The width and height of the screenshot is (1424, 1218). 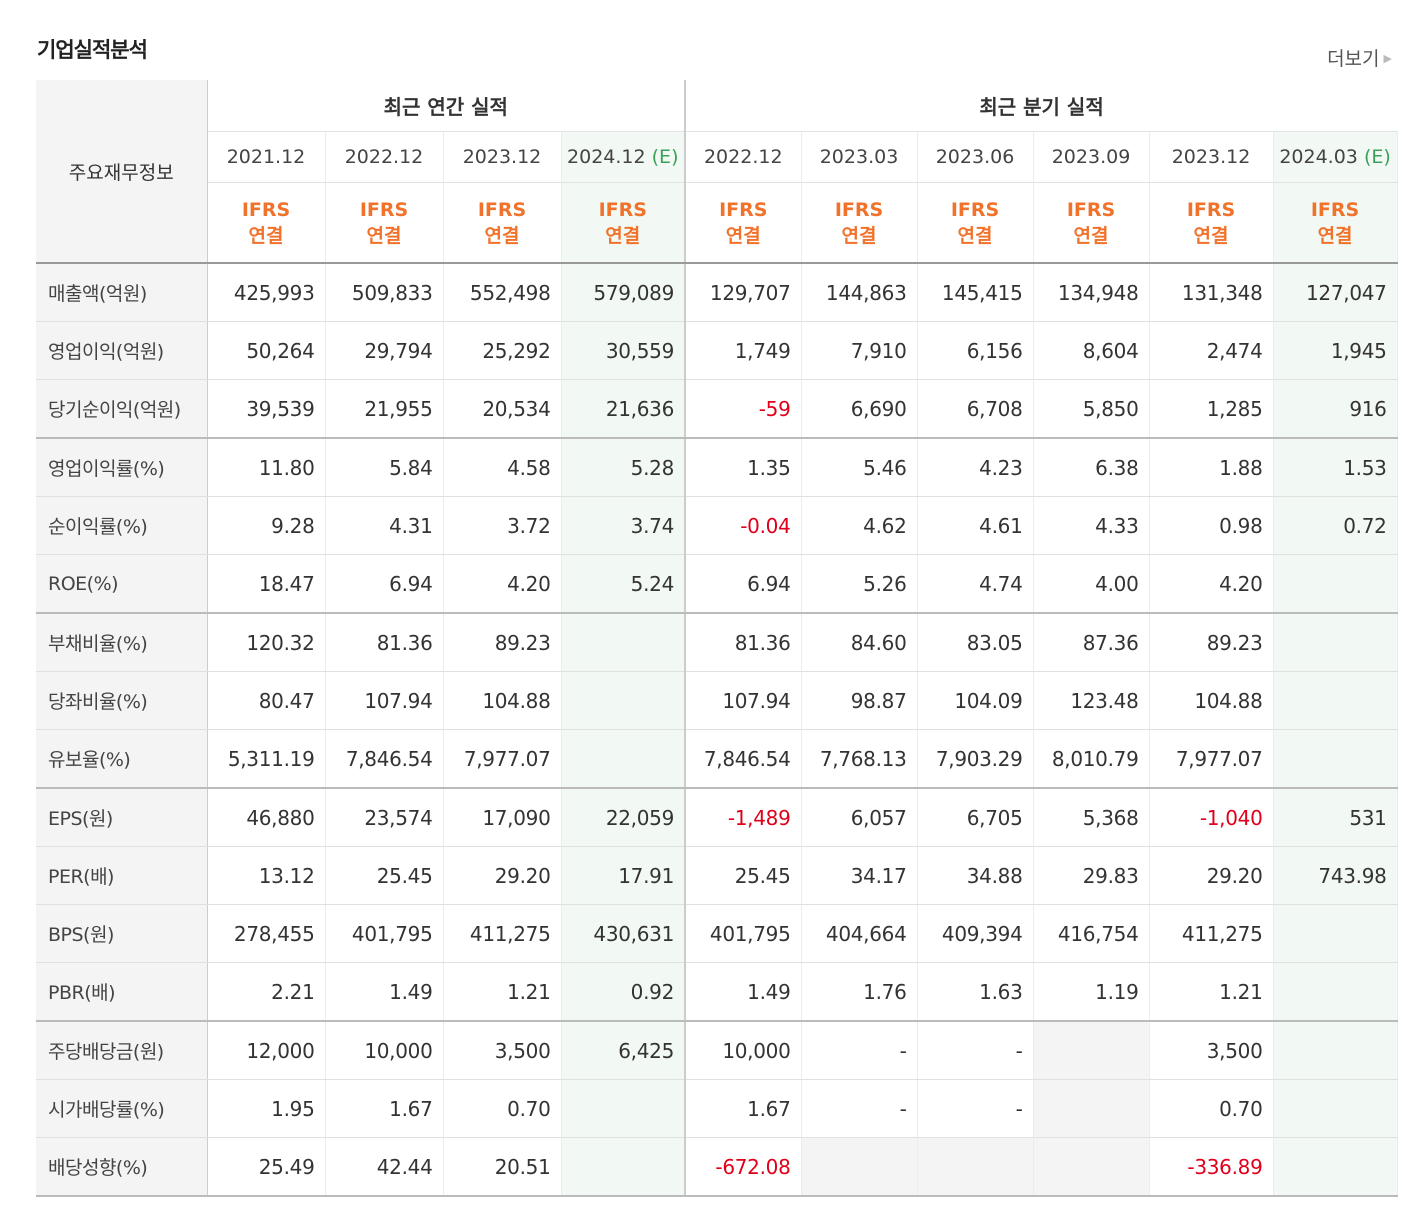 I want to click on data-cell: 1.67, so click(x=743, y=1108).